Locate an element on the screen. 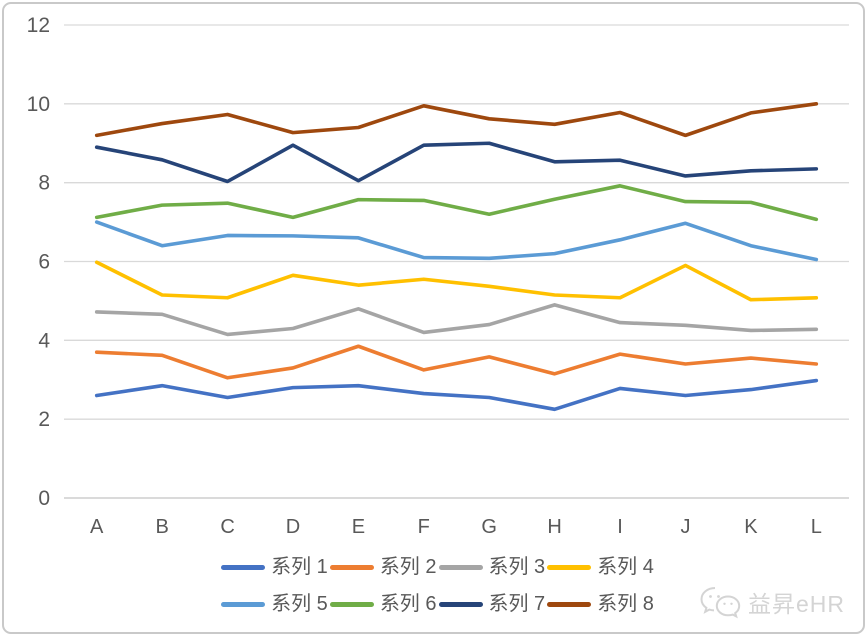 The height and width of the screenshot is (636, 867). legend-item: 系列 7 is located at coordinates (492, 604).